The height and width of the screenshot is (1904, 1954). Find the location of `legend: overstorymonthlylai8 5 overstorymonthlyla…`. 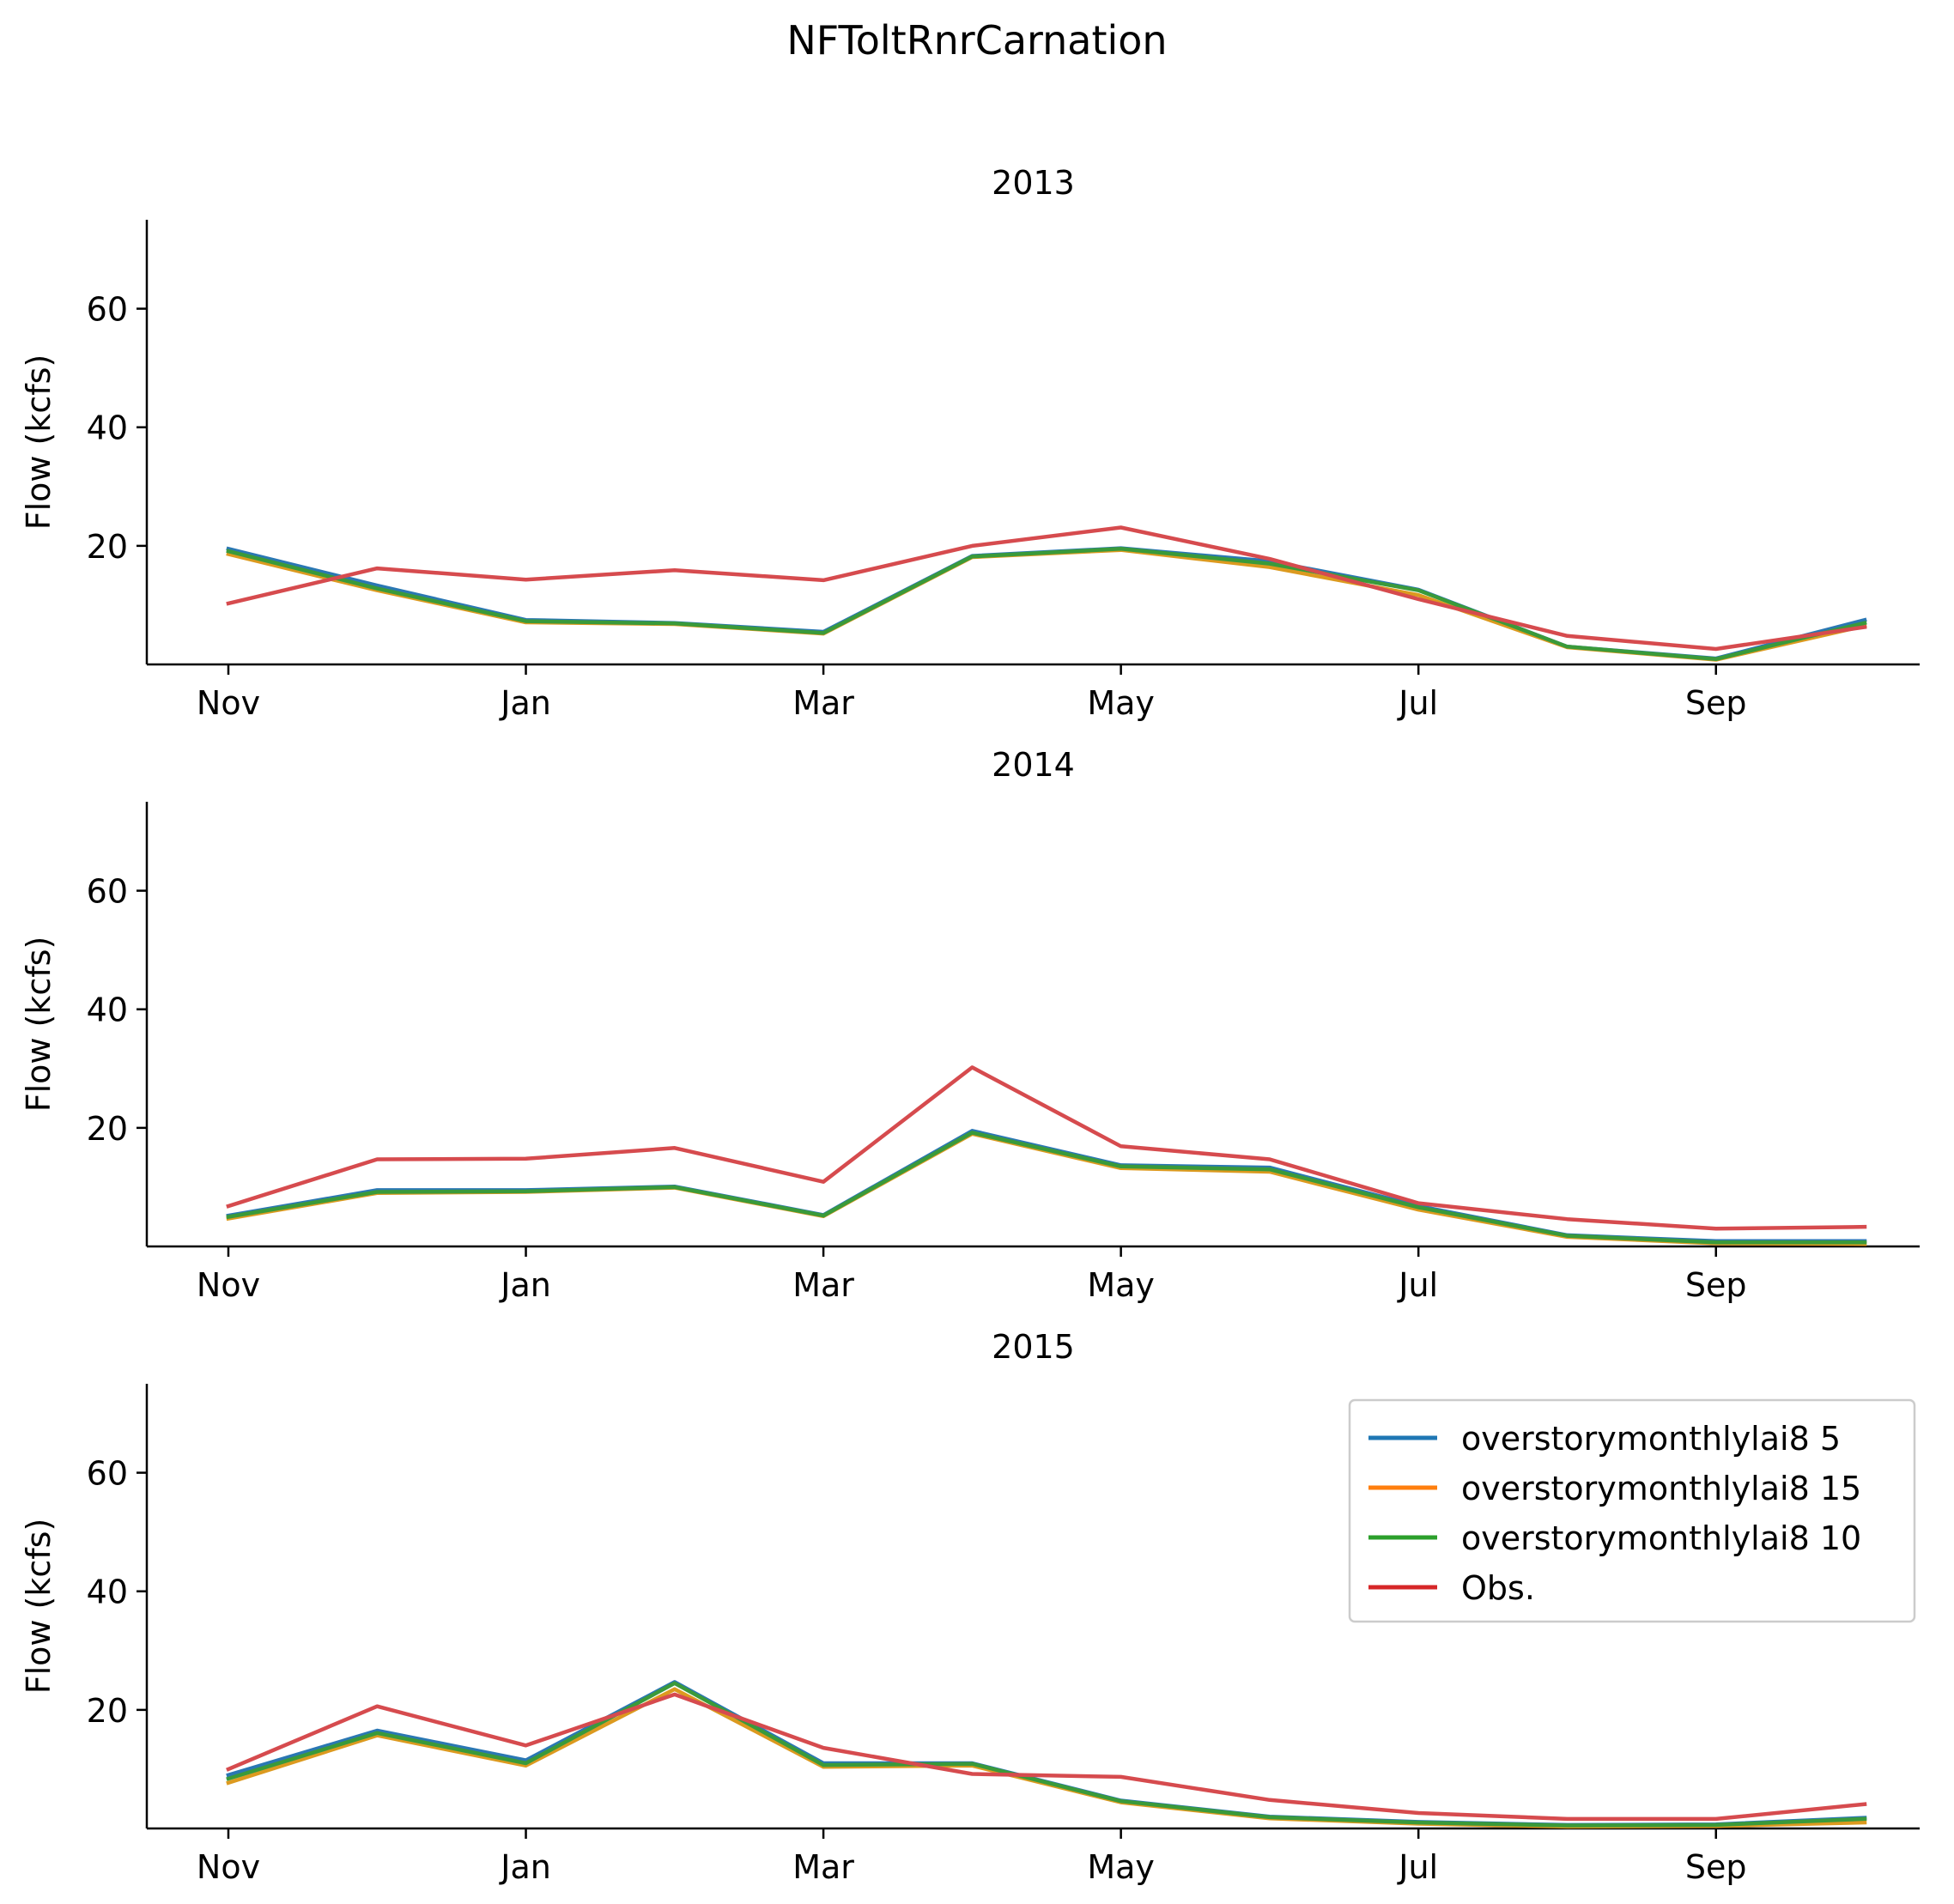

legend: overstorymonthlylai8 5 overstorymonthlyla… is located at coordinates (1632, 1510).